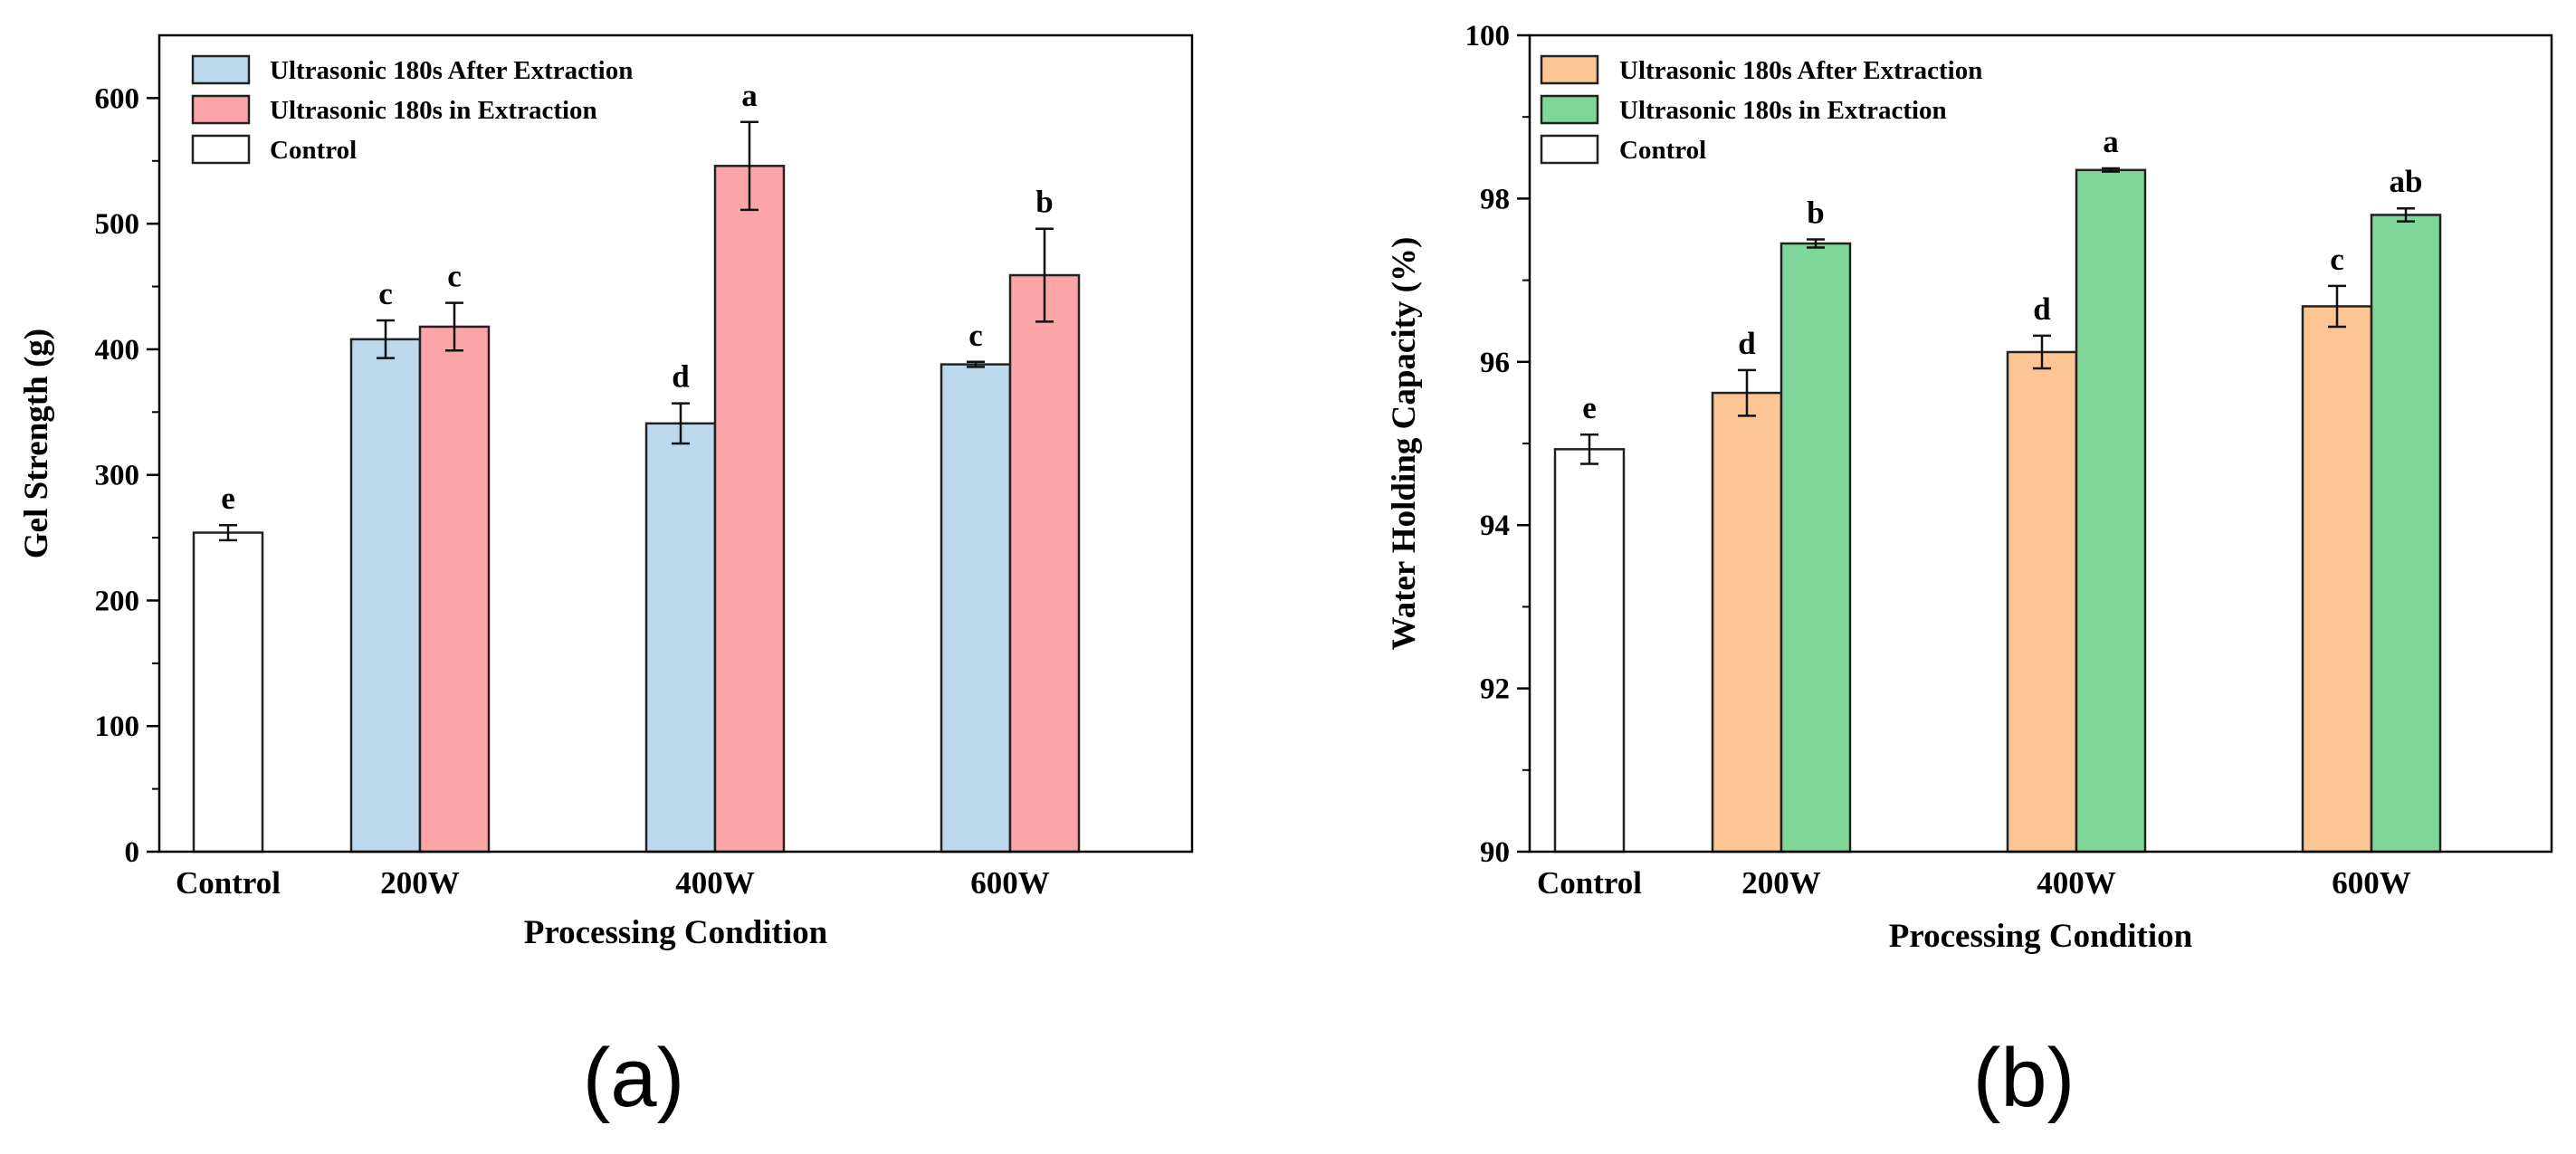  I want to click on y-tick-label: 400, so click(117, 351).